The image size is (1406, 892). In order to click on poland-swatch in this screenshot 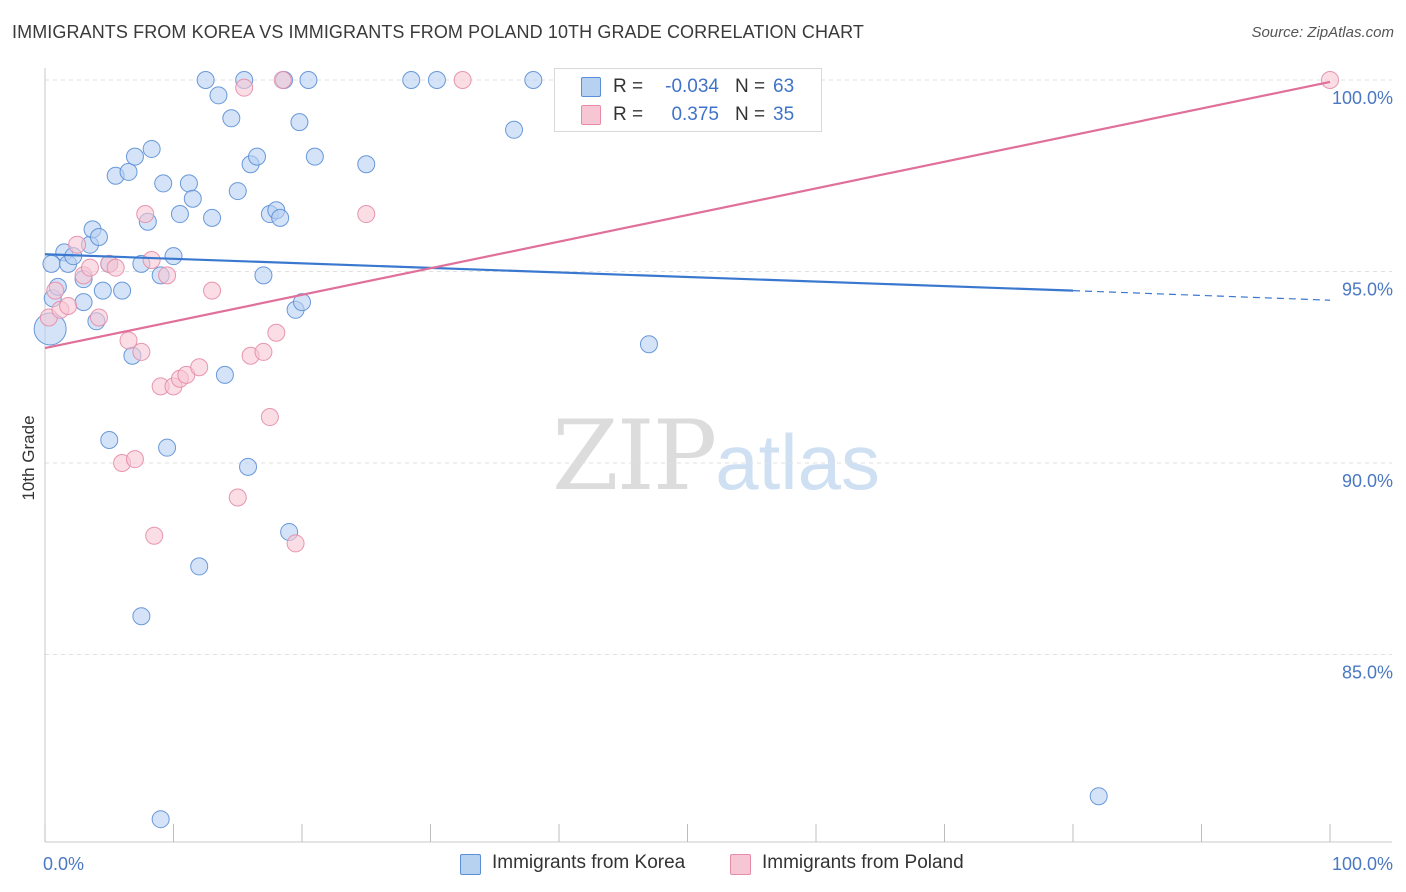, I will do `click(591, 115)`.